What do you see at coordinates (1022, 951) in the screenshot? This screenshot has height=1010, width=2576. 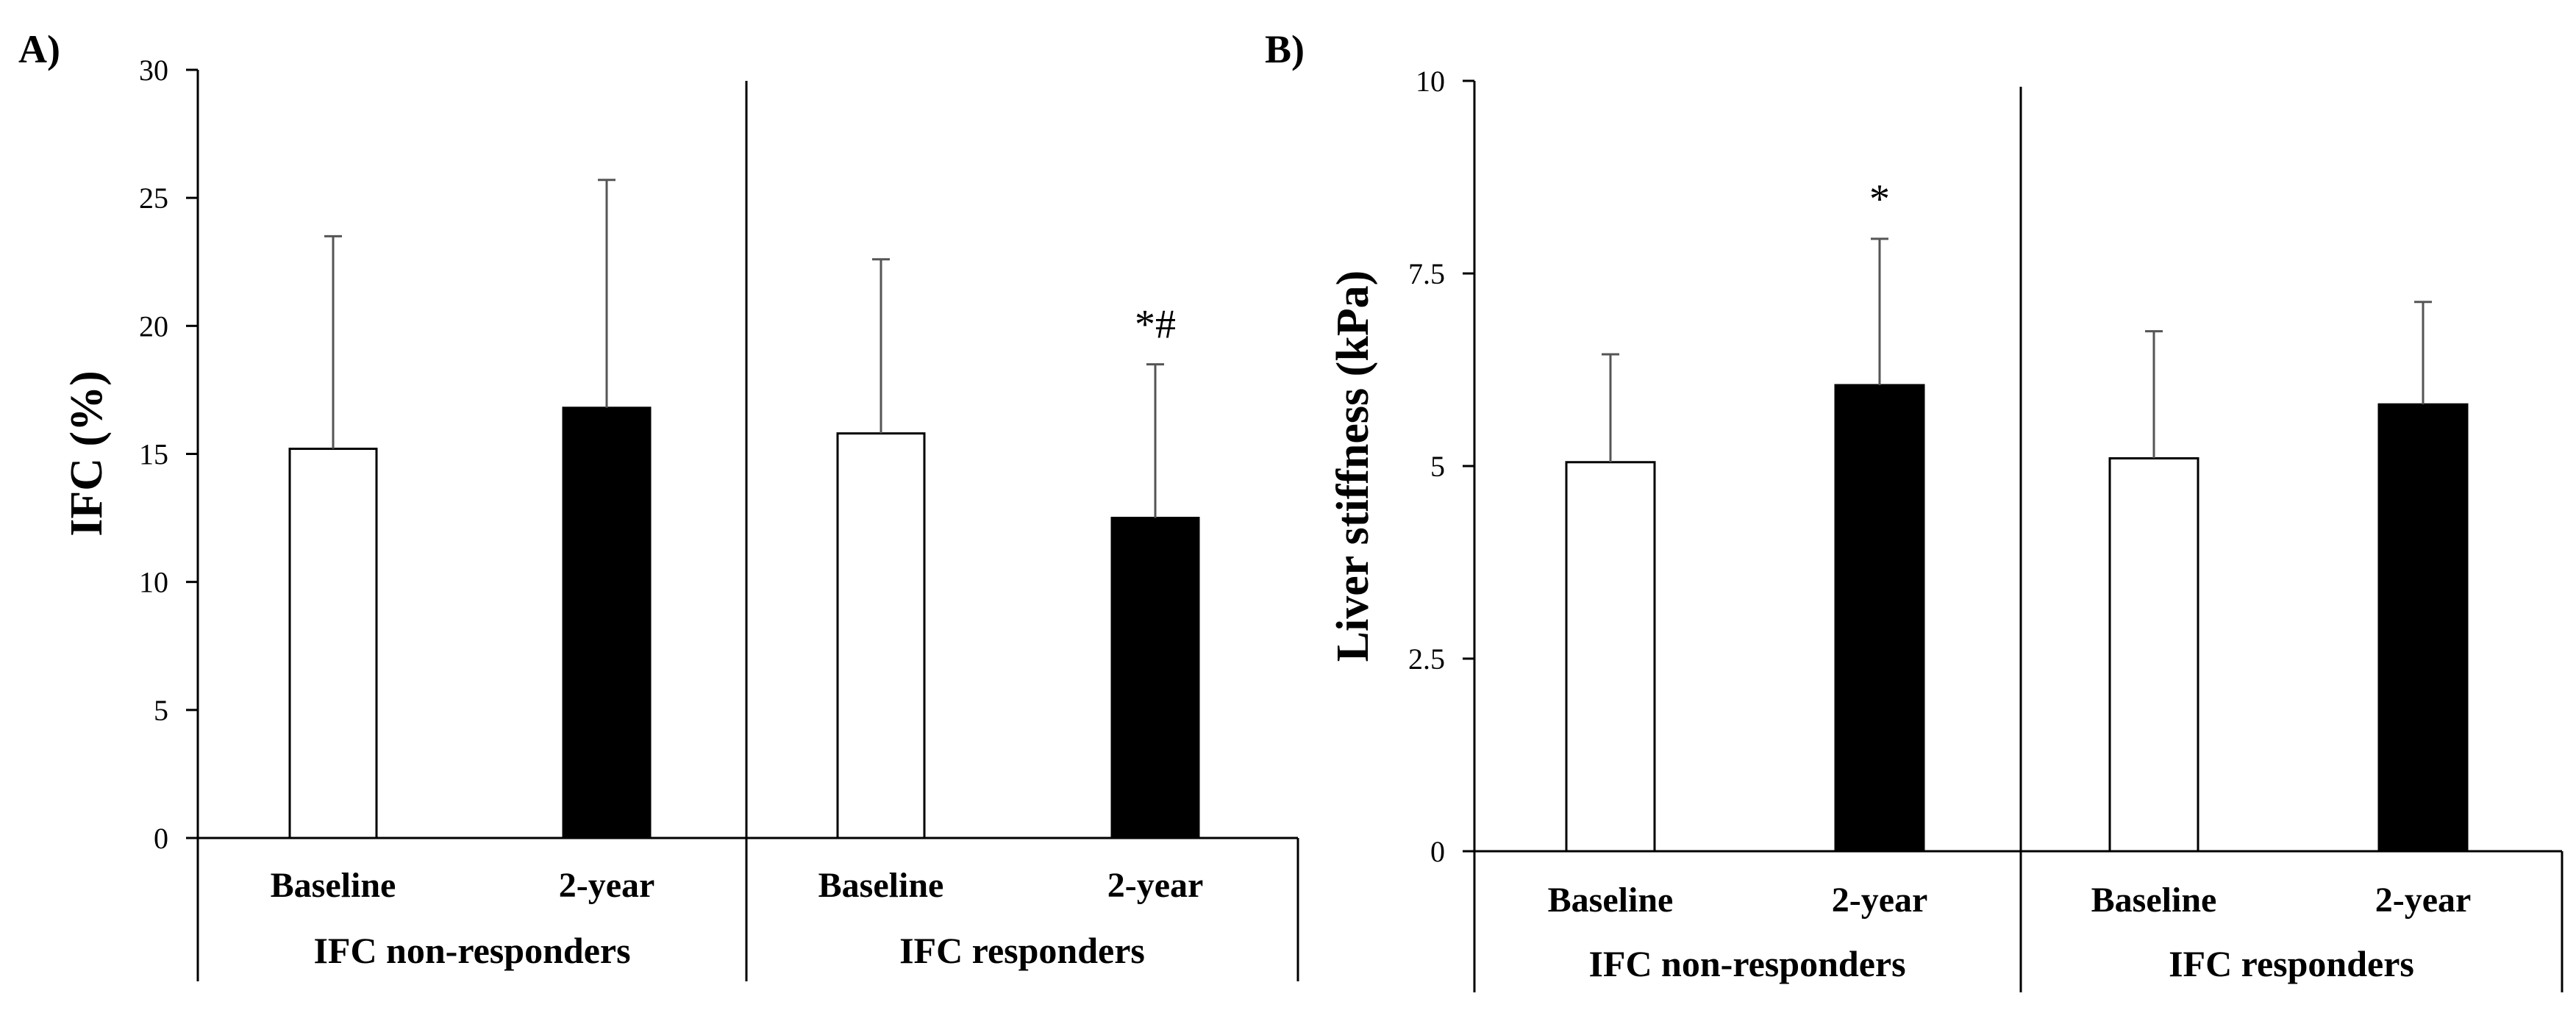 I see `group-label-a-1: IFC responders` at bounding box center [1022, 951].